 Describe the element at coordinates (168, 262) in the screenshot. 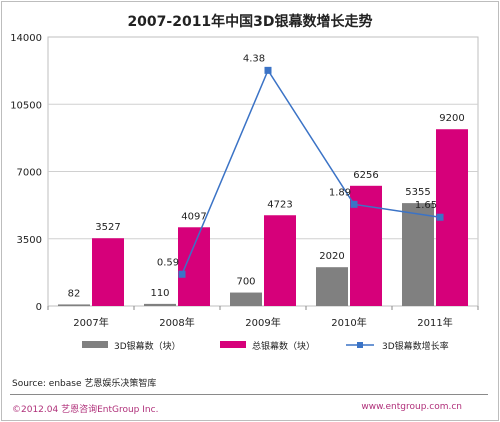

I see `growth-rate-label: 0.59` at that location.